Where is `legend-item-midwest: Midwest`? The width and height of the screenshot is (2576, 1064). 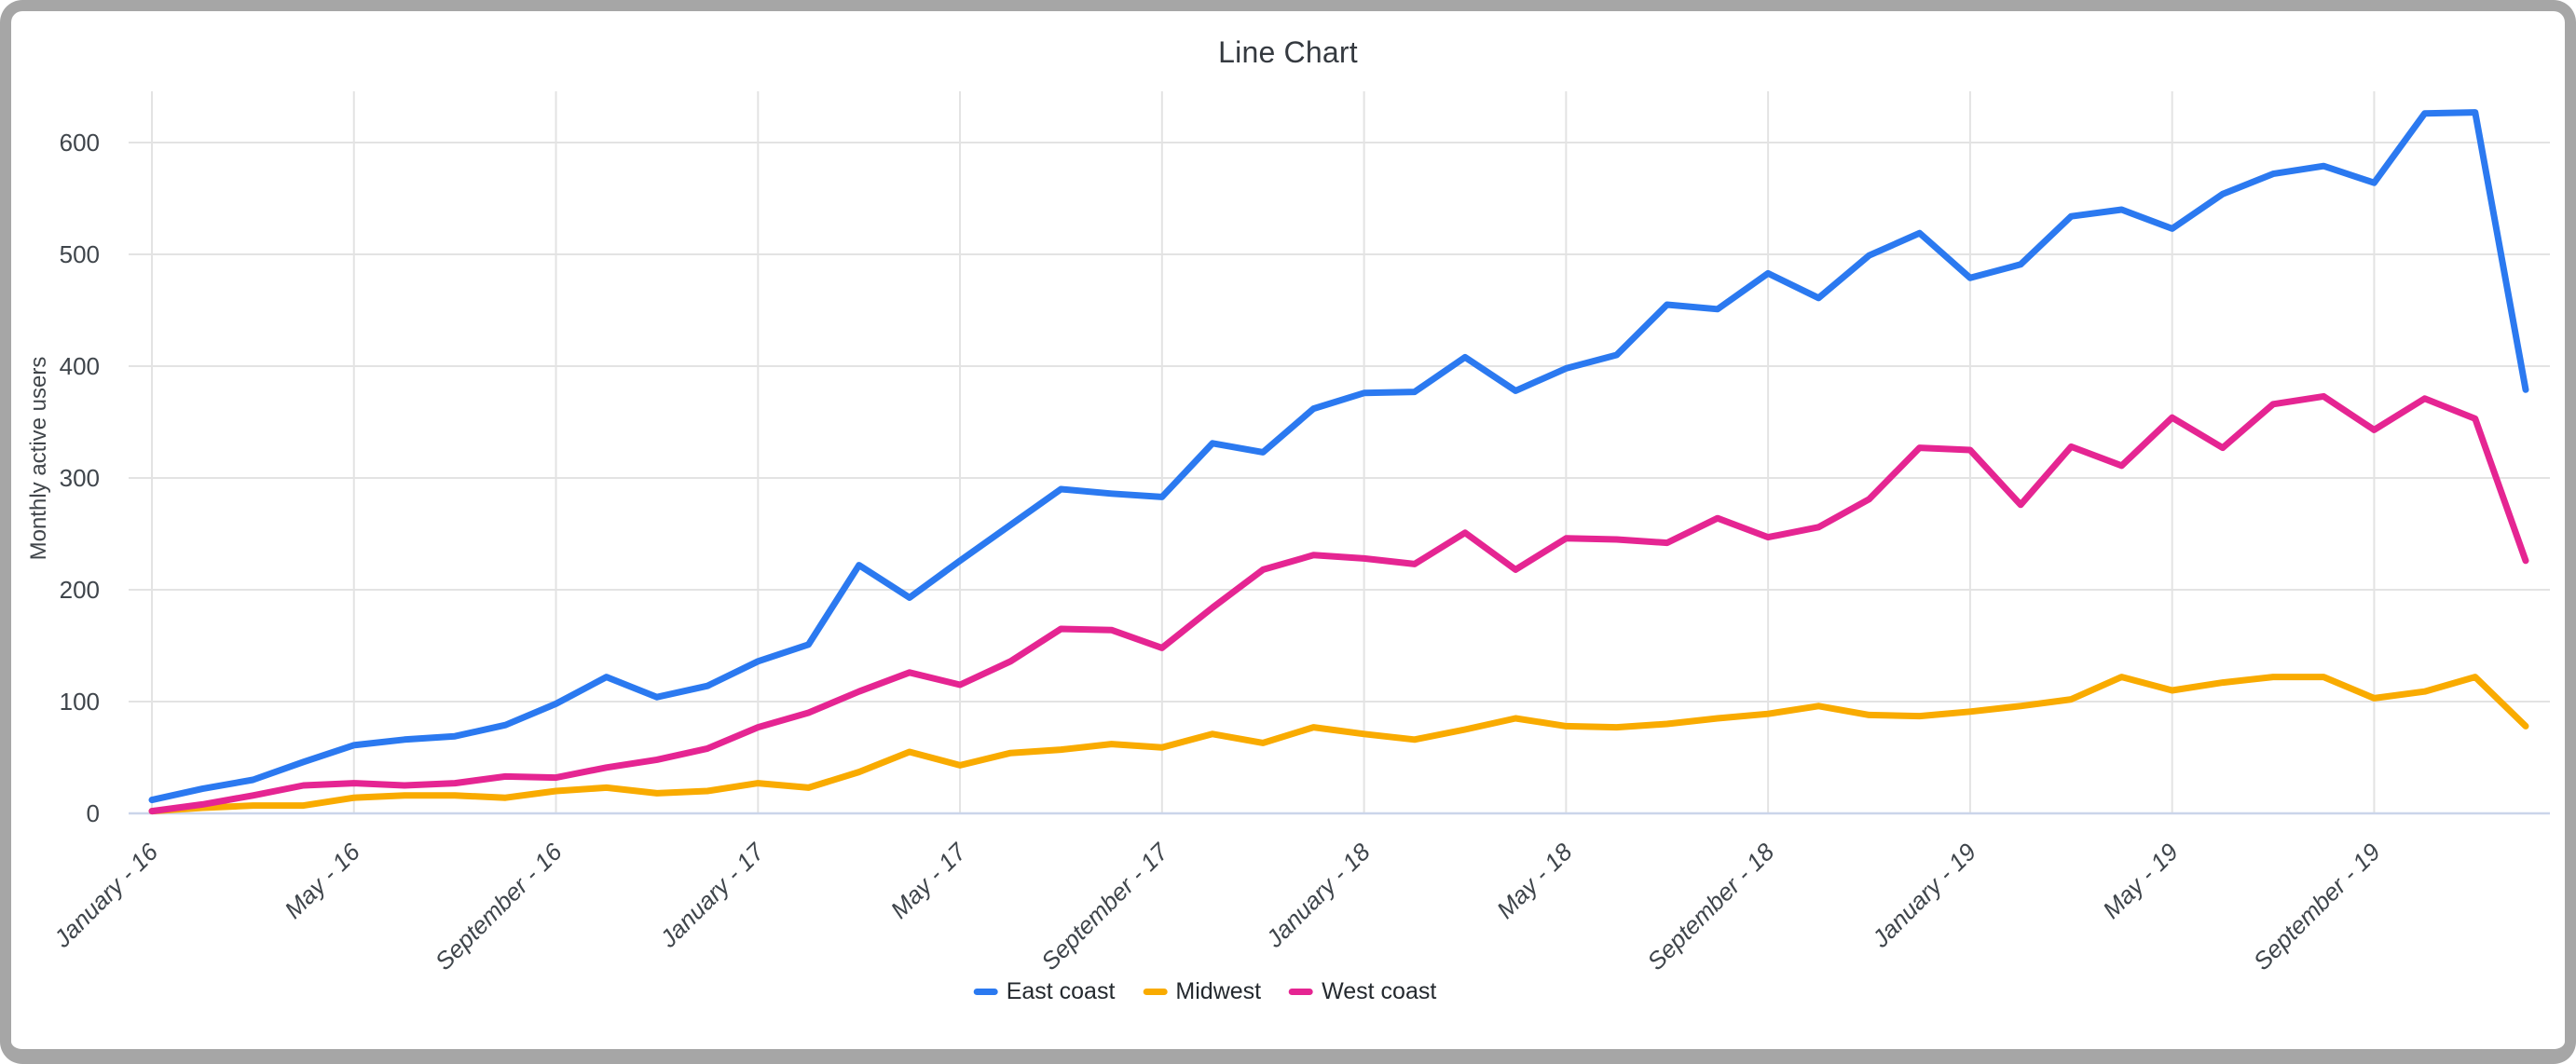 legend-item-midwest: Midwest is located at coordinates (1202, 992).